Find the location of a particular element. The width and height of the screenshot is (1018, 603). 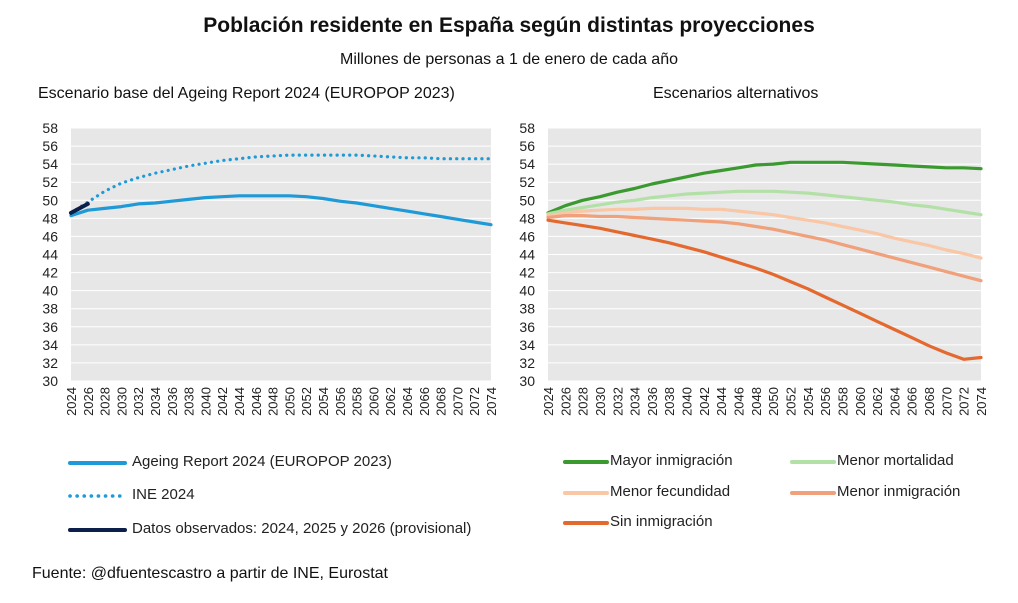

legend-label: Menor mortalidad is located at coordinates (895, 460).